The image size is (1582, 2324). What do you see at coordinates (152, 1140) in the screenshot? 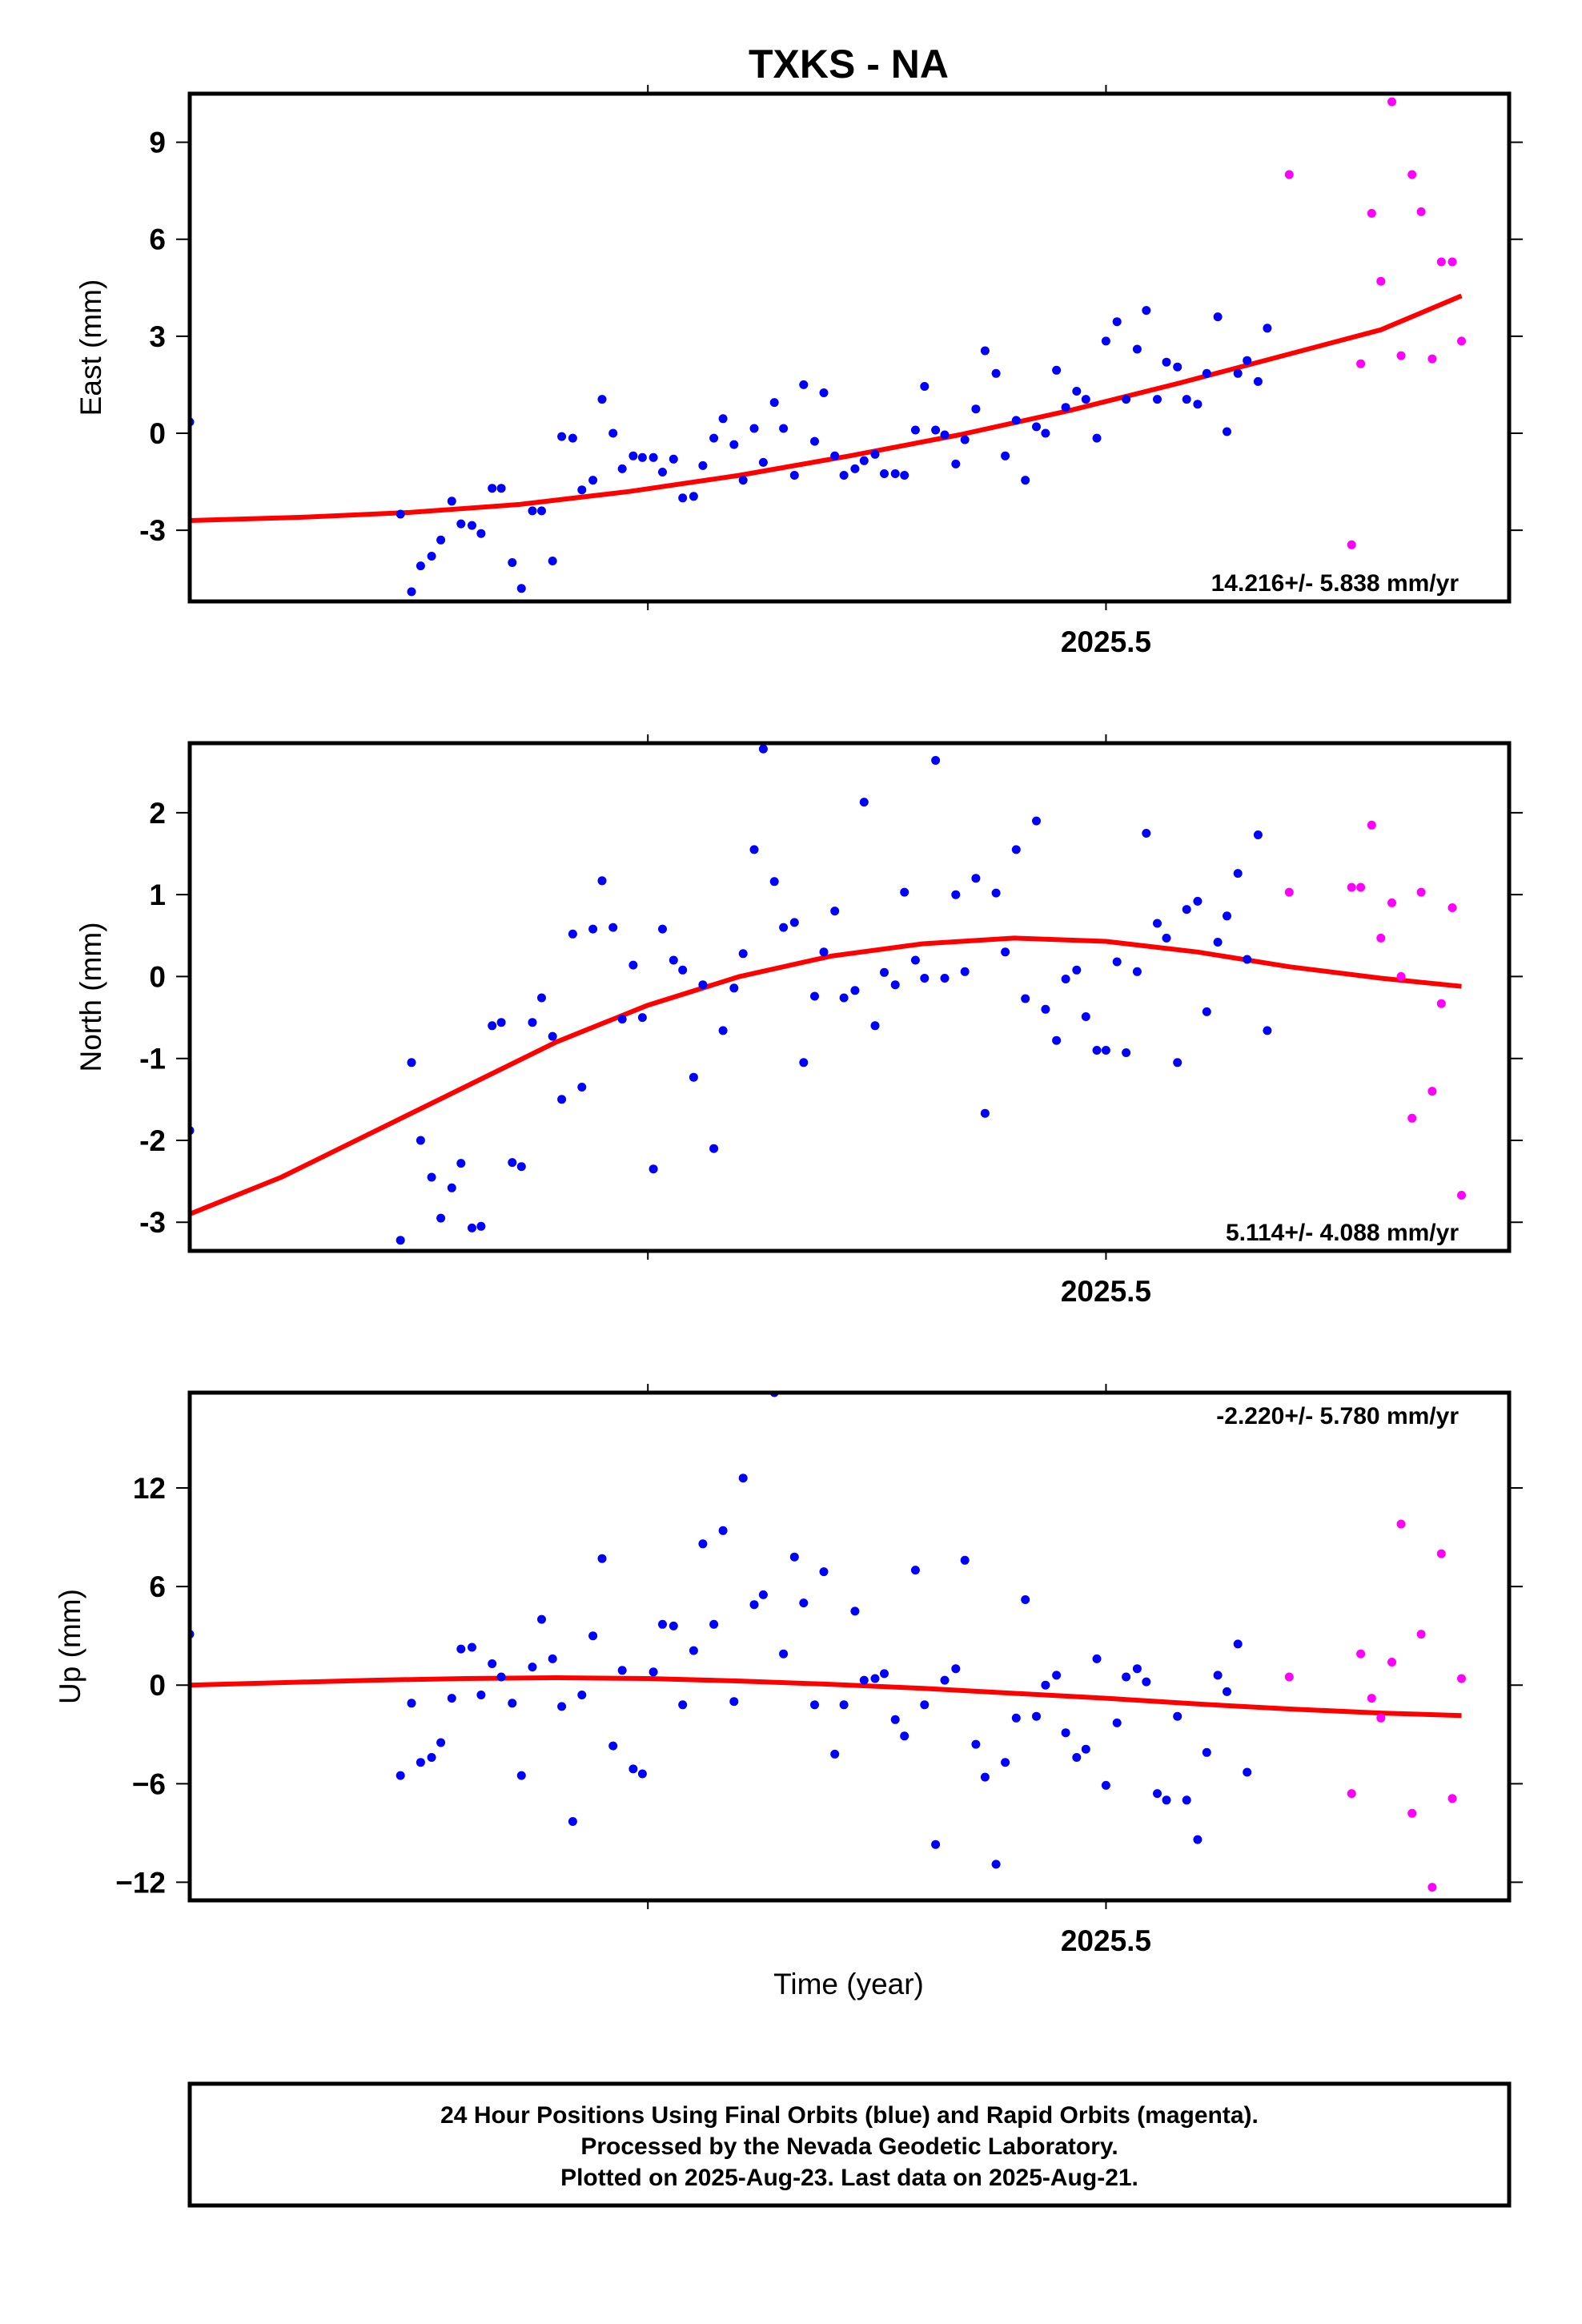
I see `north-y-tick-label: -2` at bounding box center [152, 1140].